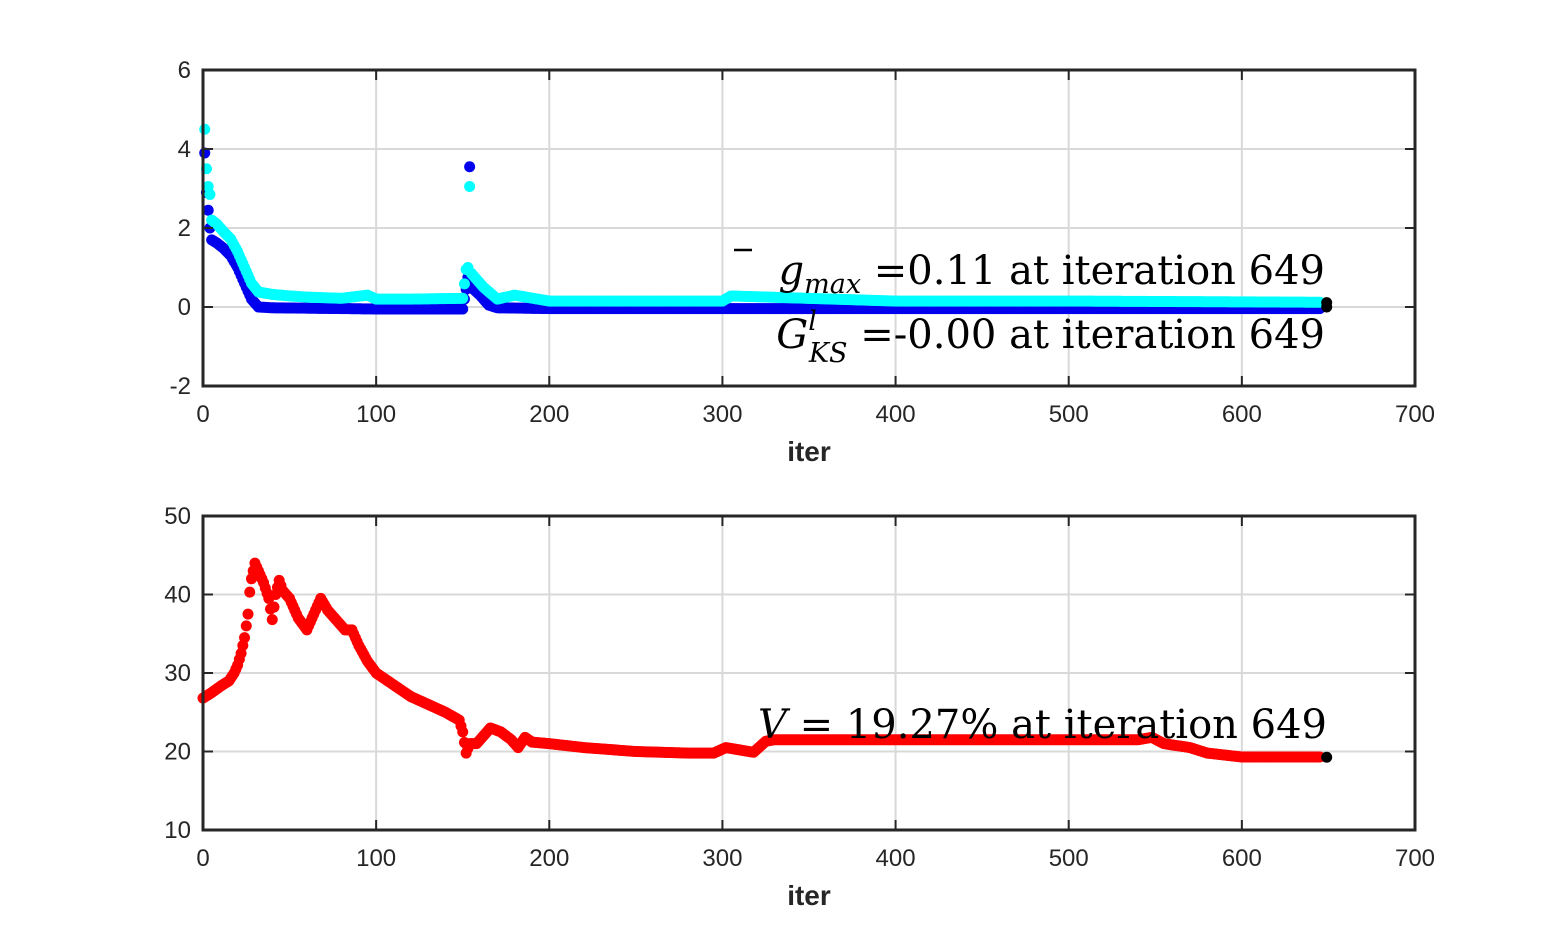 Image resolution: width=1563 pixels, height=938 pixels. Describe the element at coordinates (184, 149) in the screenshot. I see `y-tick-label: 4` at that location.